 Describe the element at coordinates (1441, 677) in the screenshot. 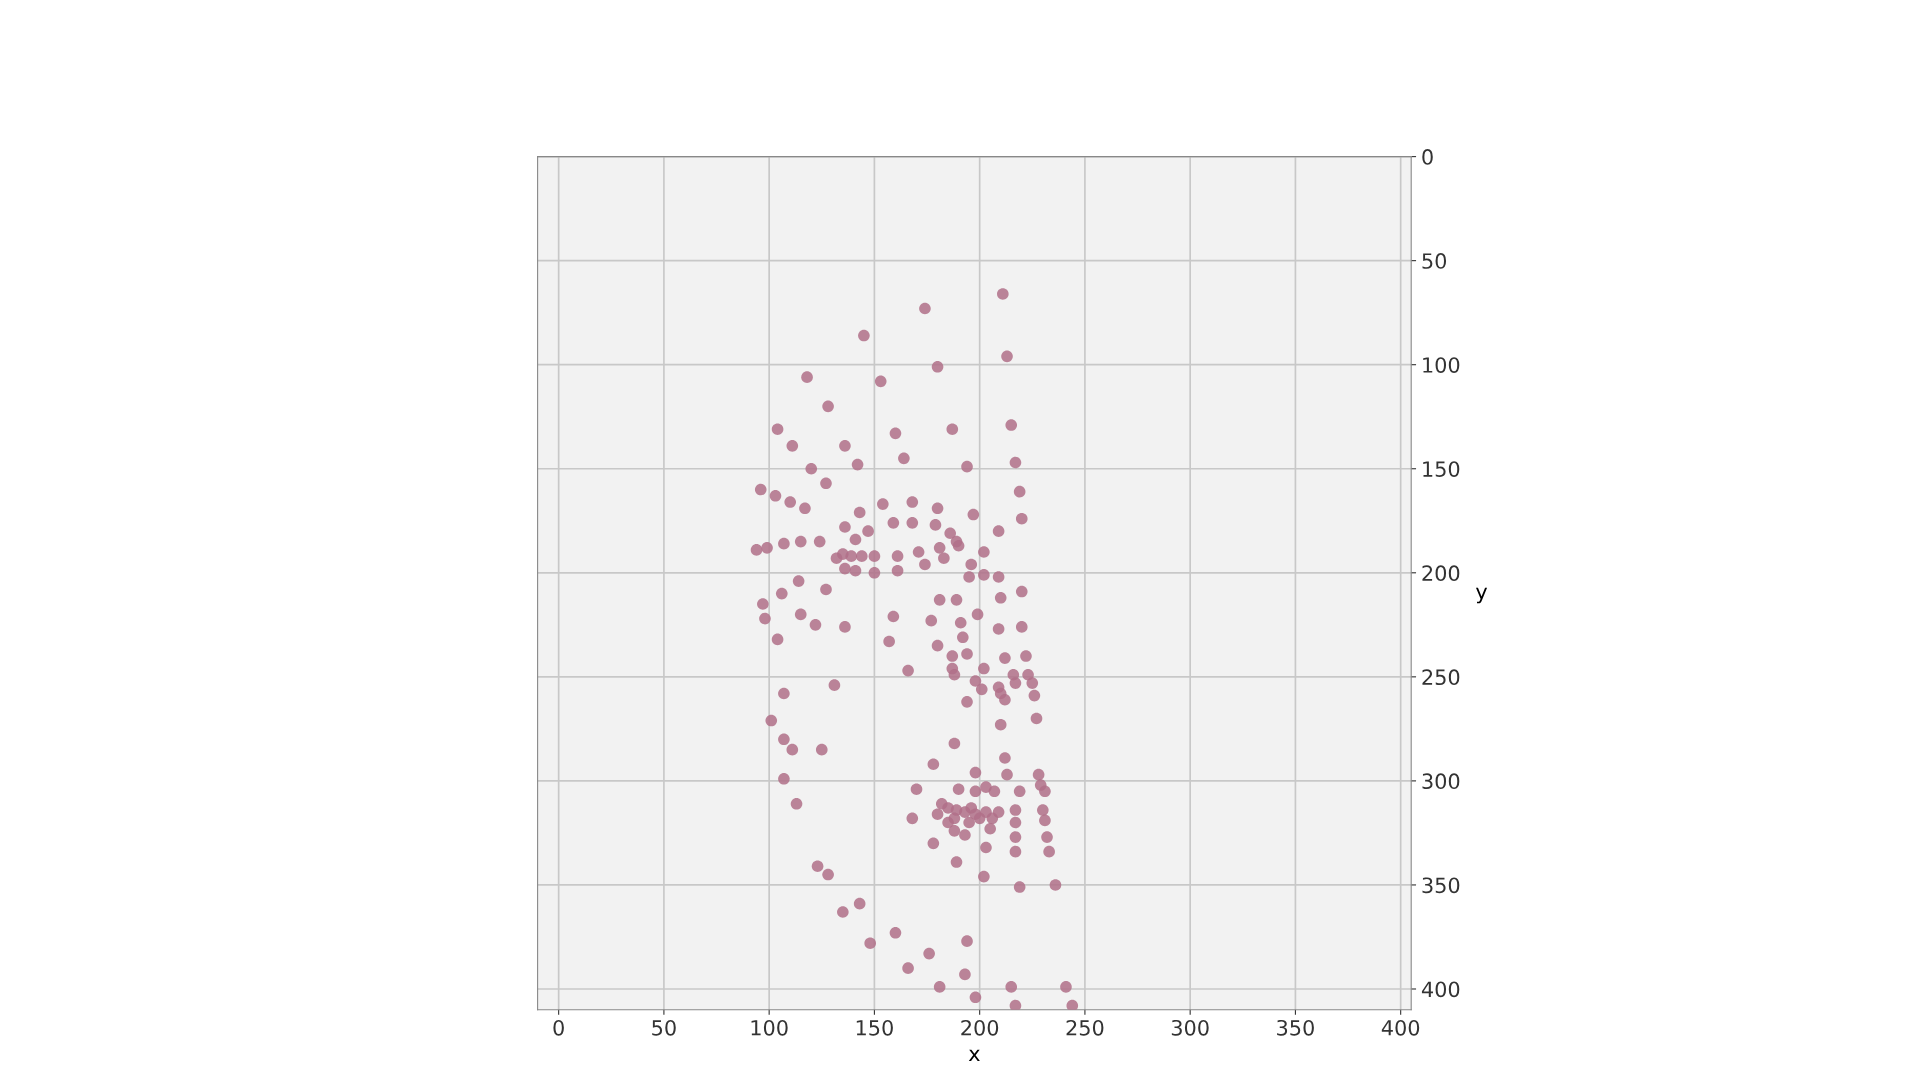

I see `y-tick-label: 250` at that location.